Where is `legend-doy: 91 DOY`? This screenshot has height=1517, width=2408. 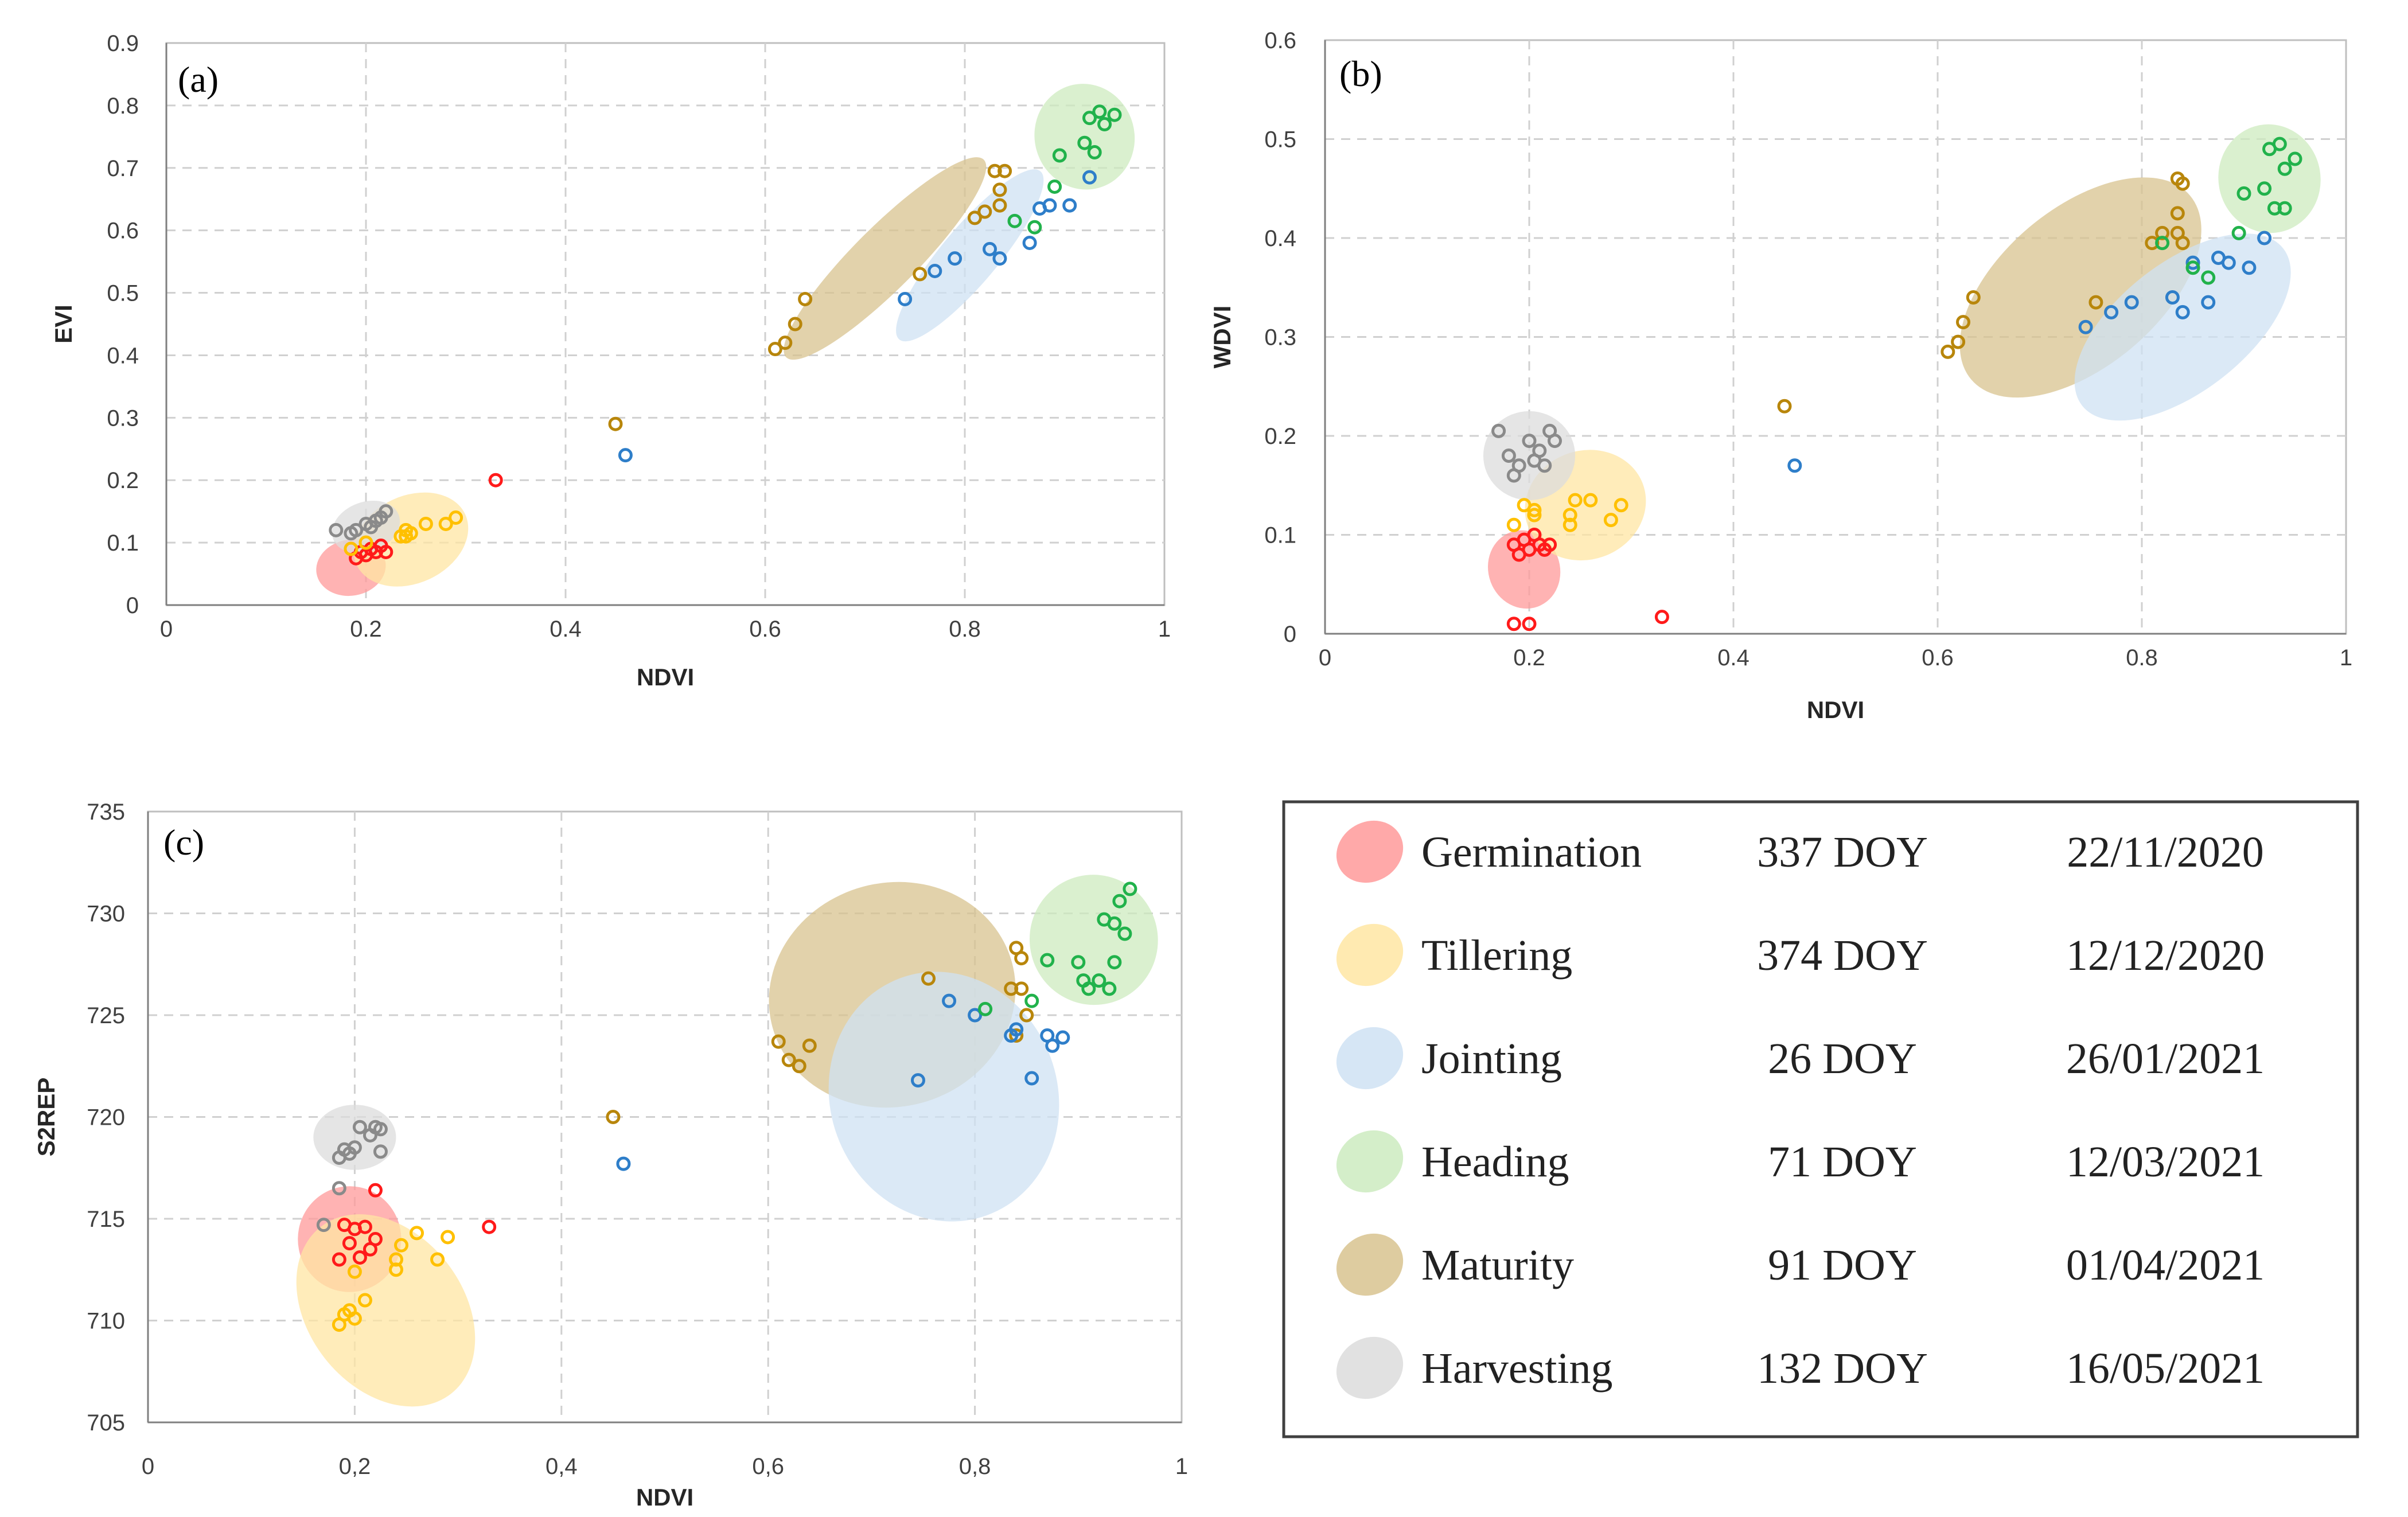
legend-doy: 91 DOY is located at coordinates (1842, 1265).